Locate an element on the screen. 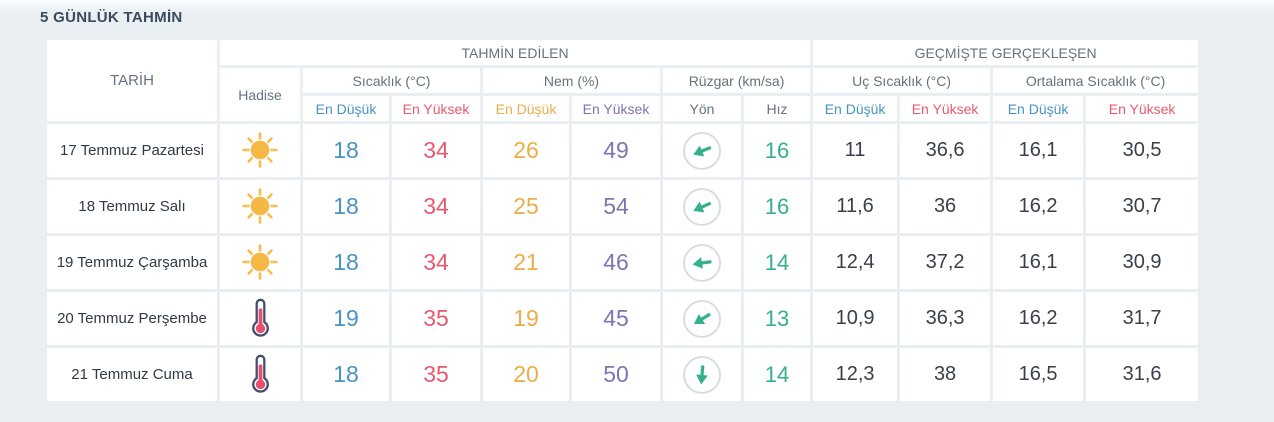 This screenshot has height=422, width=1274. humidity-min-cell: 25 is located at coordinates (526, 206).